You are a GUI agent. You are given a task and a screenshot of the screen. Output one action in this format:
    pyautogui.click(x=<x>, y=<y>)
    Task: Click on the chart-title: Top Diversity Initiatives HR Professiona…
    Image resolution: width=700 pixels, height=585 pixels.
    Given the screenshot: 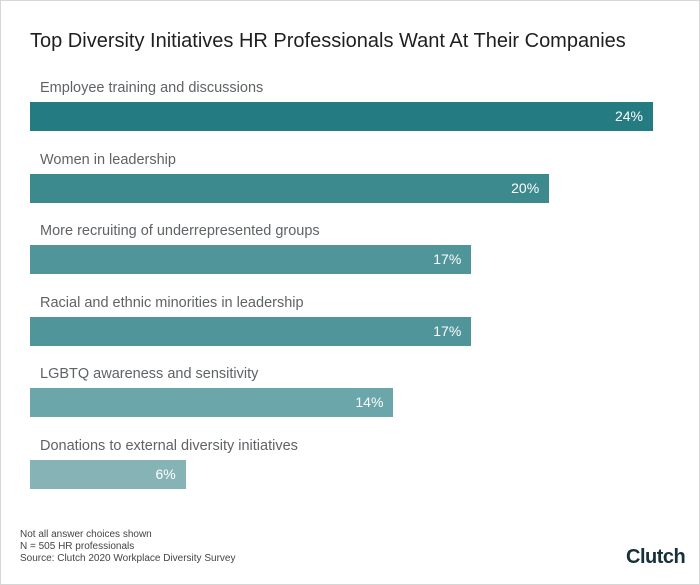 What is the action you would take?
    pyautogui.click(x=328, y=41)
    